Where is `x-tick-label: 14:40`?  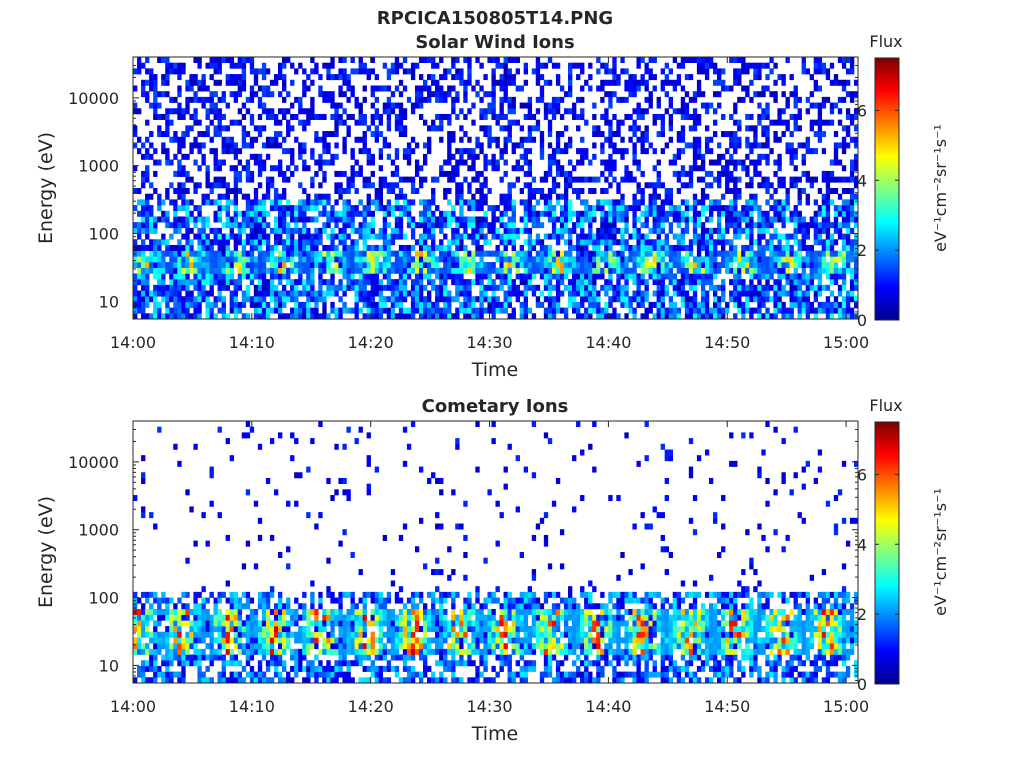 x-tick-label: 14:40 is located at coordinates (608, 342).